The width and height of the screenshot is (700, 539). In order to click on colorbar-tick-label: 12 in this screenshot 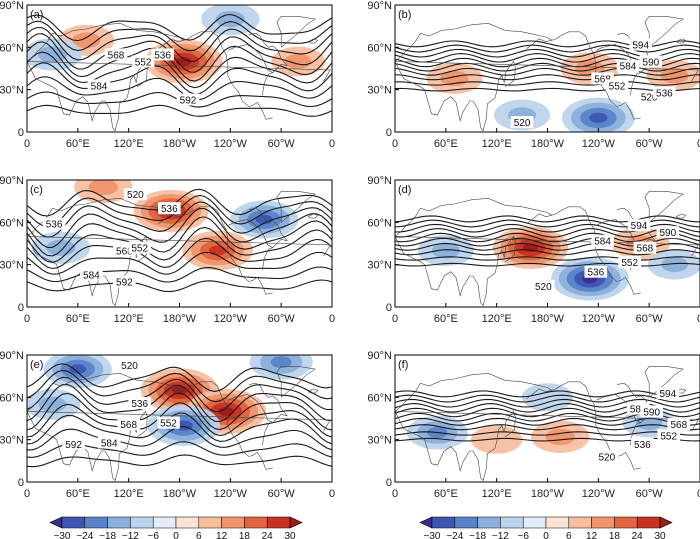, I will do `click(592, 535)`.